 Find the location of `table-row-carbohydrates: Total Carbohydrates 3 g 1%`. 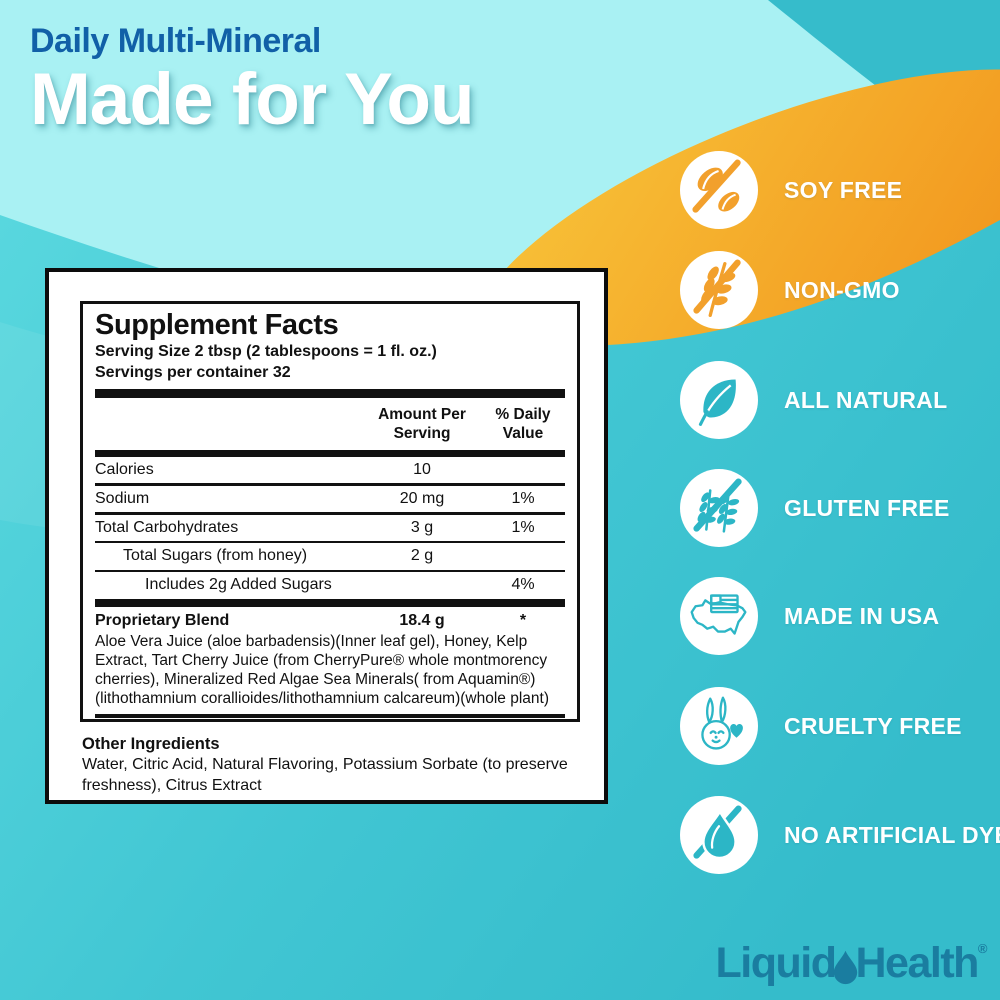

table-row-carbohydrates: Total Carbohydrates 3 g 1% is located at coordinates (315, 527).